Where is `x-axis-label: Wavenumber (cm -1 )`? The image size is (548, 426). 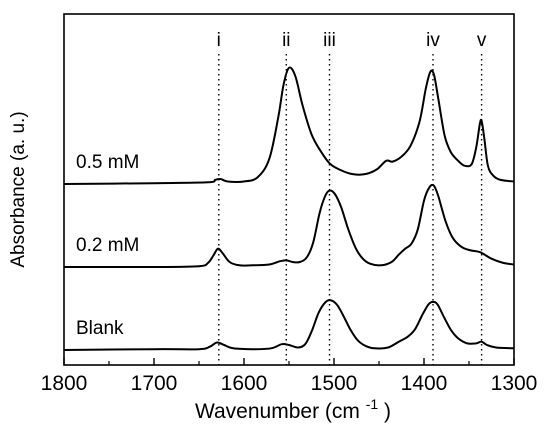
x-axis-label: Wavenumber (cm -1 ) is located at coordinates (293, 407).